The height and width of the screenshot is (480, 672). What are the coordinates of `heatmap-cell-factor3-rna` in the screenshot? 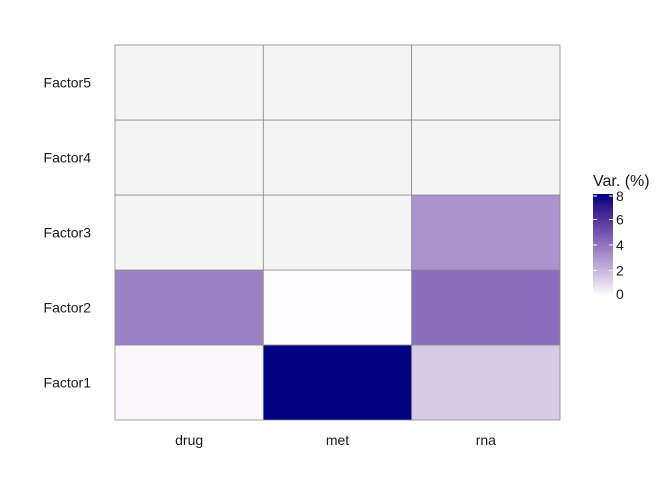 It's located at (486, 232).